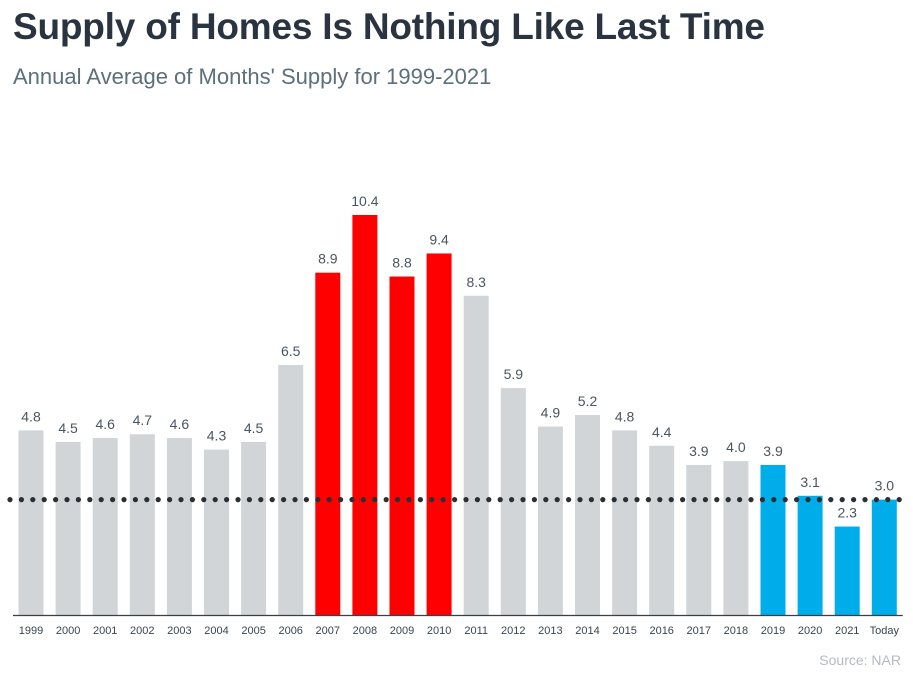 The height and width of the screenshot is (676, 913). What do you see at coordinates (551, 413) in the screenshot?
I see `bar-value-label-2013: 4.9` at bounding box center [551, 413].